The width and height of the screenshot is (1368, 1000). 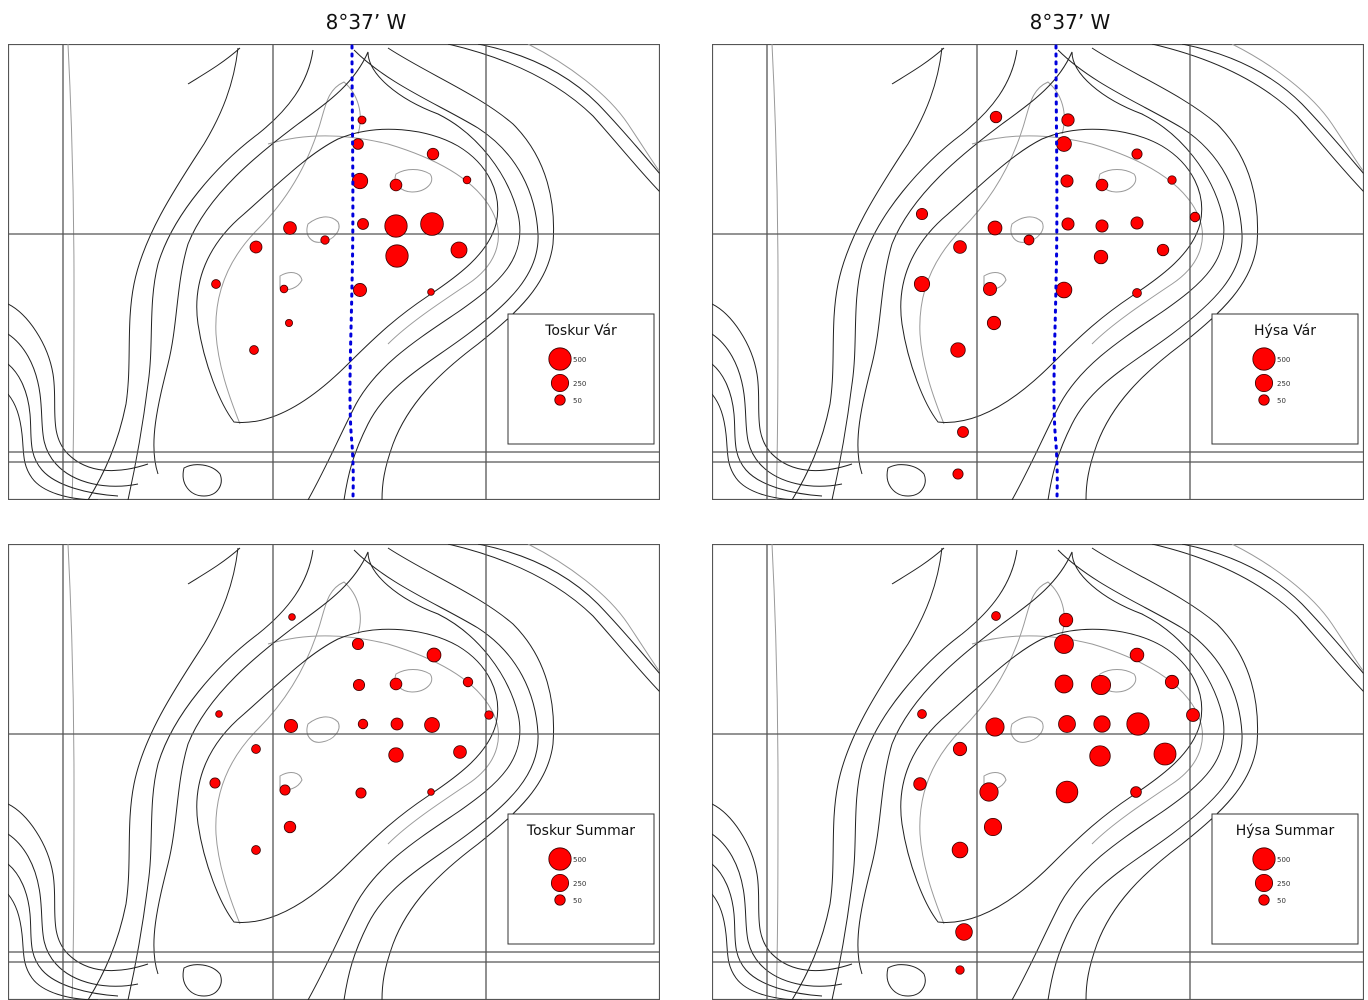 What do you see at coordinates (366, 22) in the screenshot?
I see `longitude-label-left: 8°37’ W` at bounding box center [366, 22].